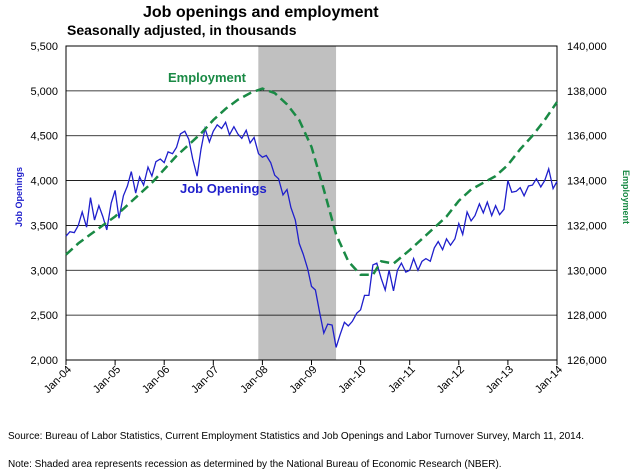 This screenshot has width=642, height=476. I want to click on left-axis-ticks: 2,000 2,500 3,000 3,500 4,000 4,500 5,000 5,500, so click(44, 204).